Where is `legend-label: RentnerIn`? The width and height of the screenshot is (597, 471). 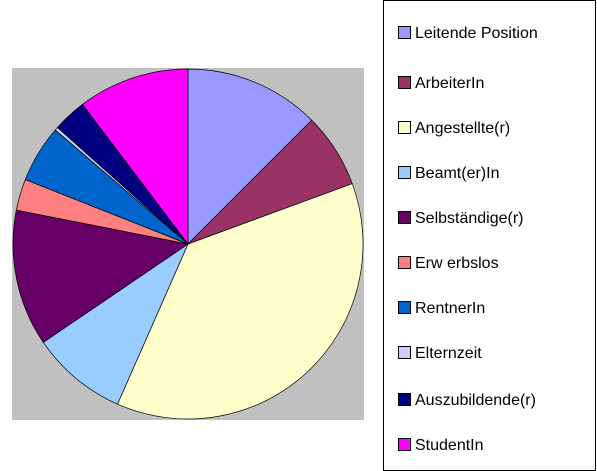
legend-label: RentnerIn is located at coordinates (450, 308).